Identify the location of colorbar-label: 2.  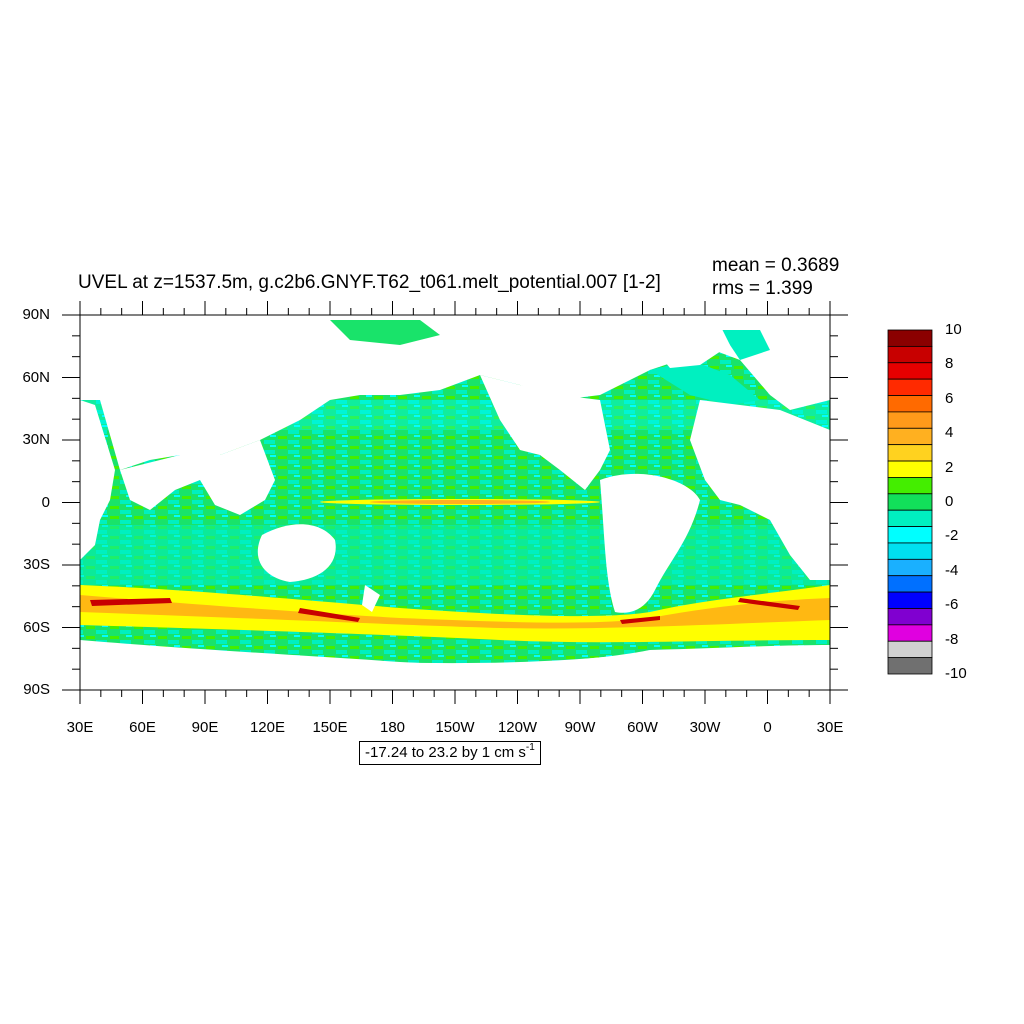
(949, 467).